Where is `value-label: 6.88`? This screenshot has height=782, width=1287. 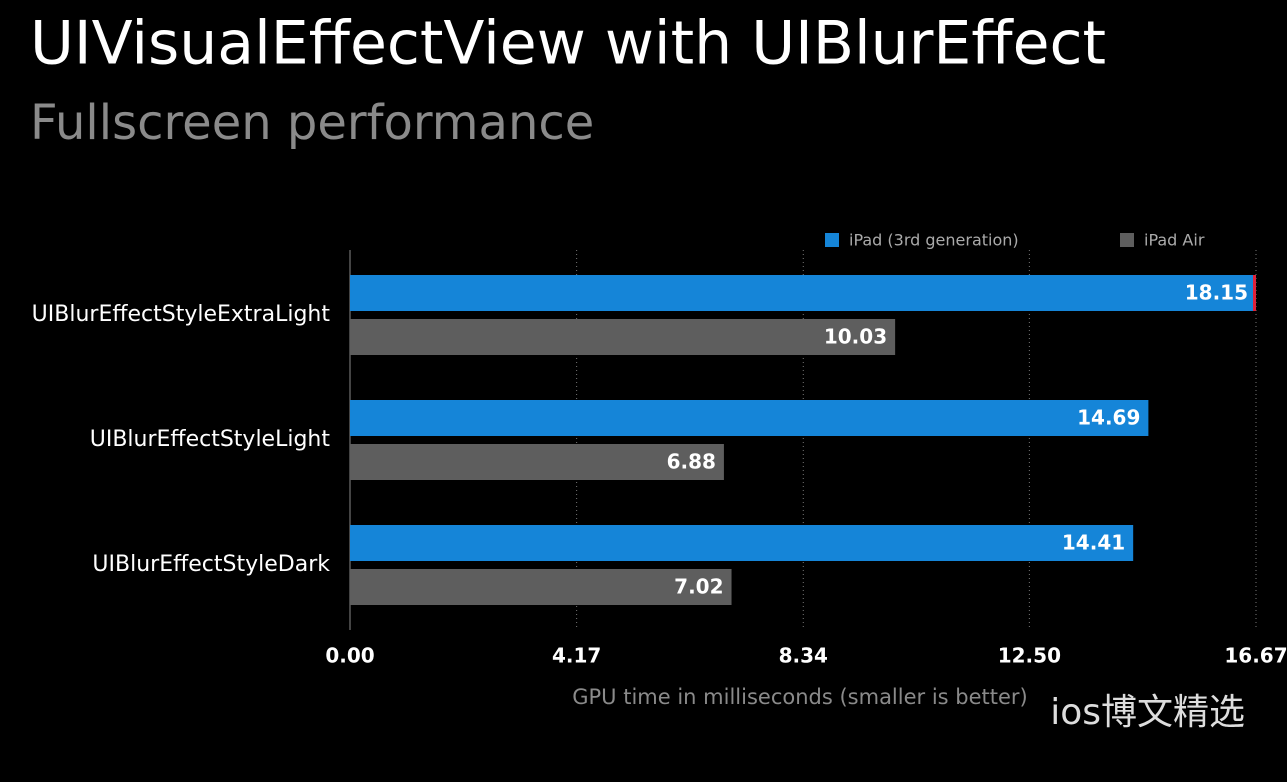
value-label: 6.88 is located at coordinates (691, 462).